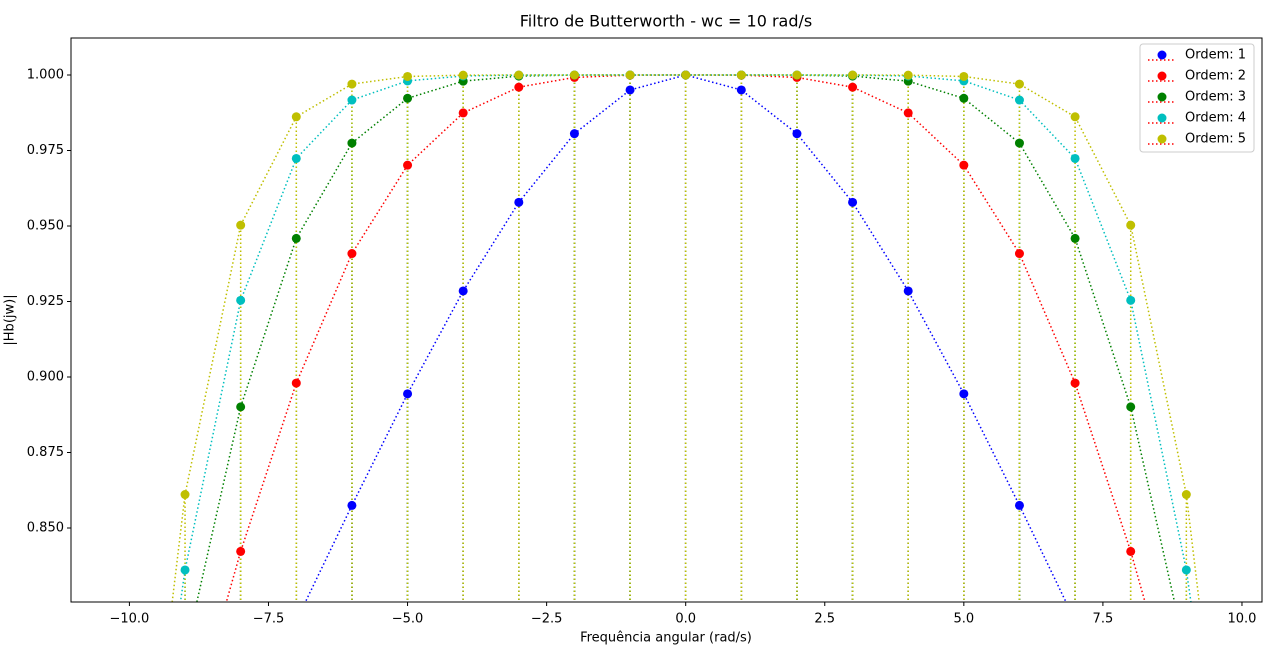 This screenshot has width=1288, height=669. Describe the element at coordinates (45, 452) in the screenshot. I see `y-tick-label: 0.875` at that location.